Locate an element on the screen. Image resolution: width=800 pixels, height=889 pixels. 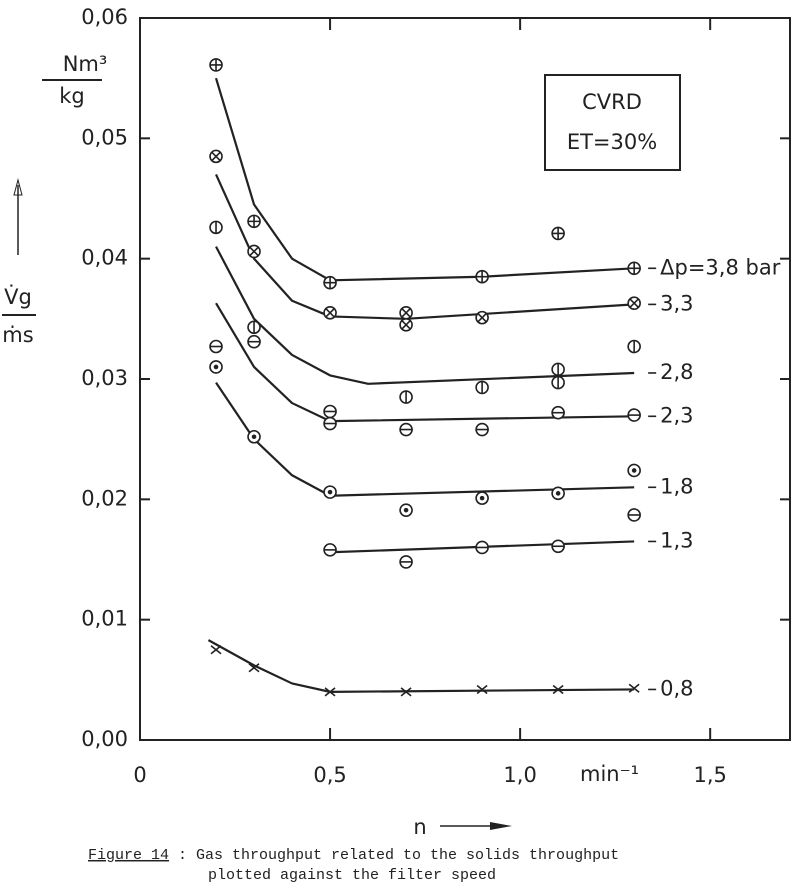
x-tick-label: 0 is located at coordinates (139, 775).